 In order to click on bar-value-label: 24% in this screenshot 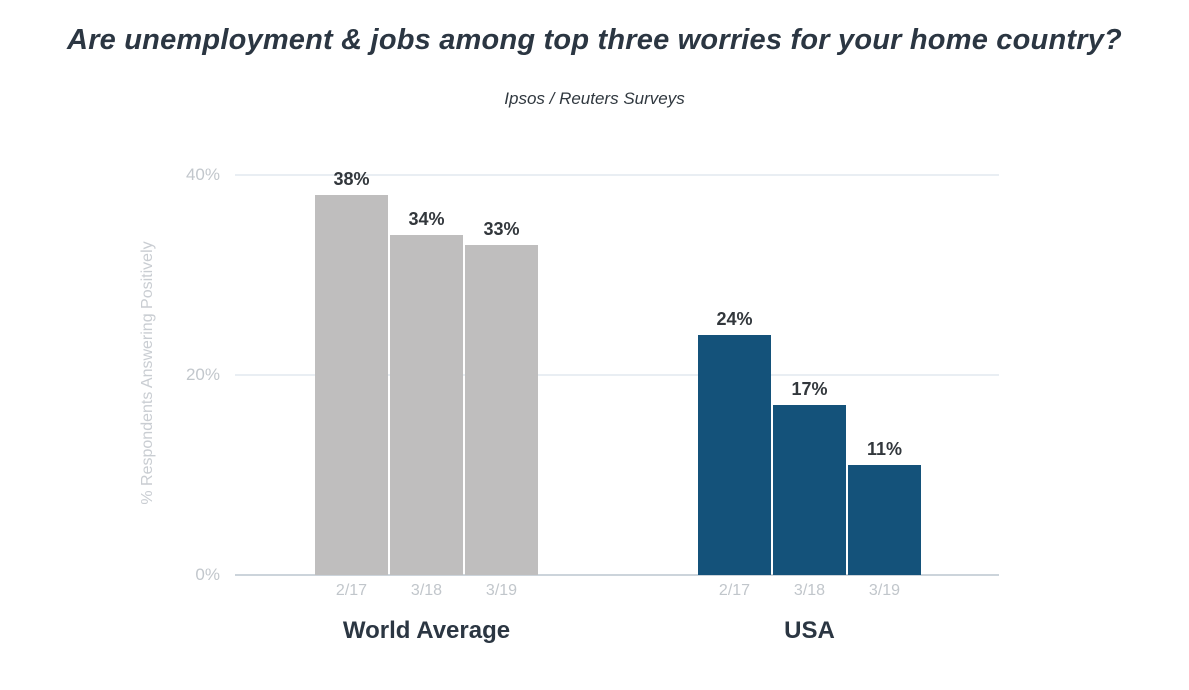, I will do `click(734, 319)`.